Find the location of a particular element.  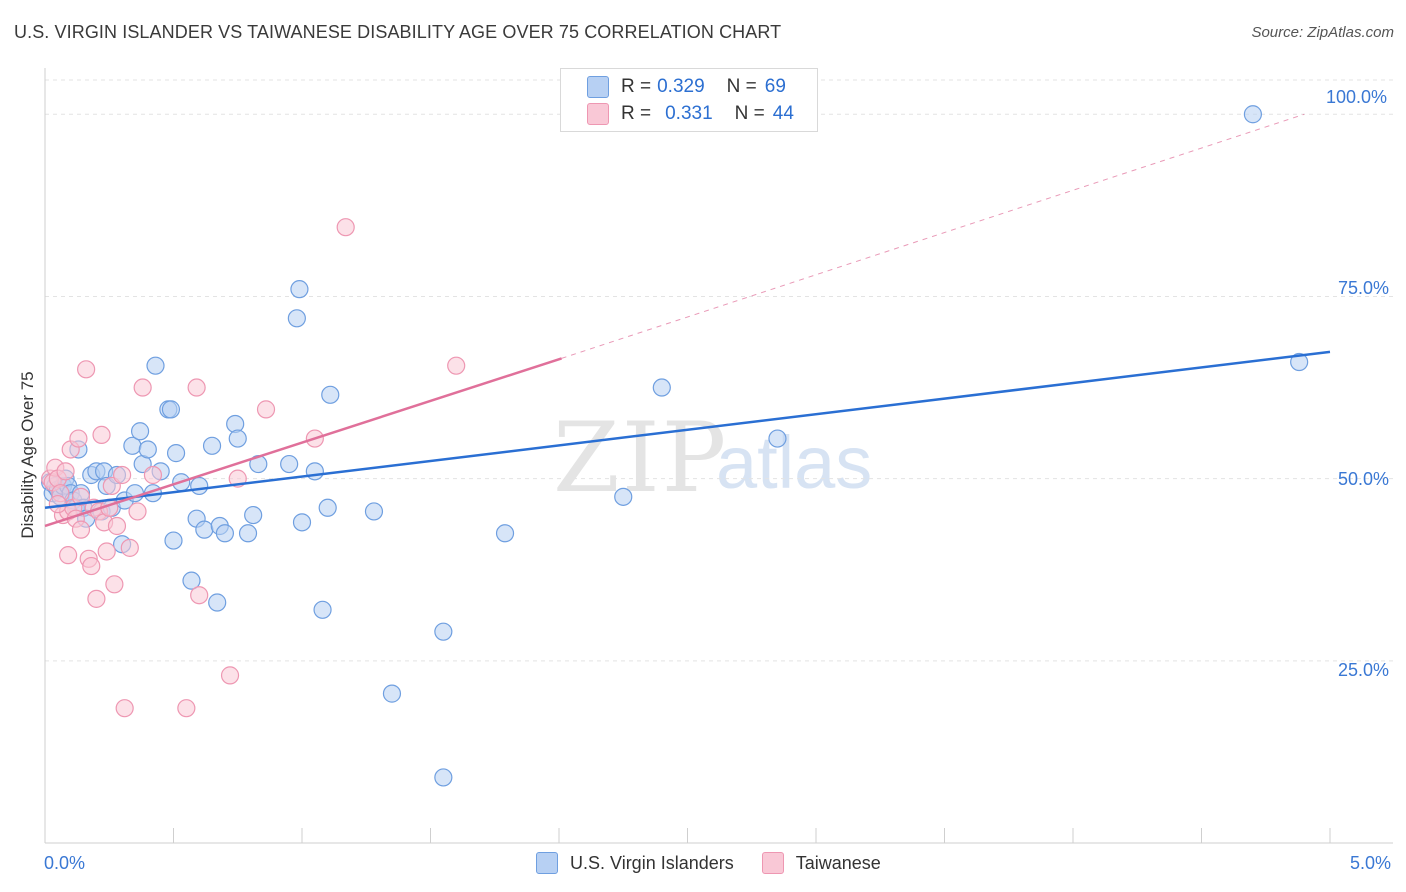

x-tick-label-max: 5.0% is located at coordinates (1371, 863).